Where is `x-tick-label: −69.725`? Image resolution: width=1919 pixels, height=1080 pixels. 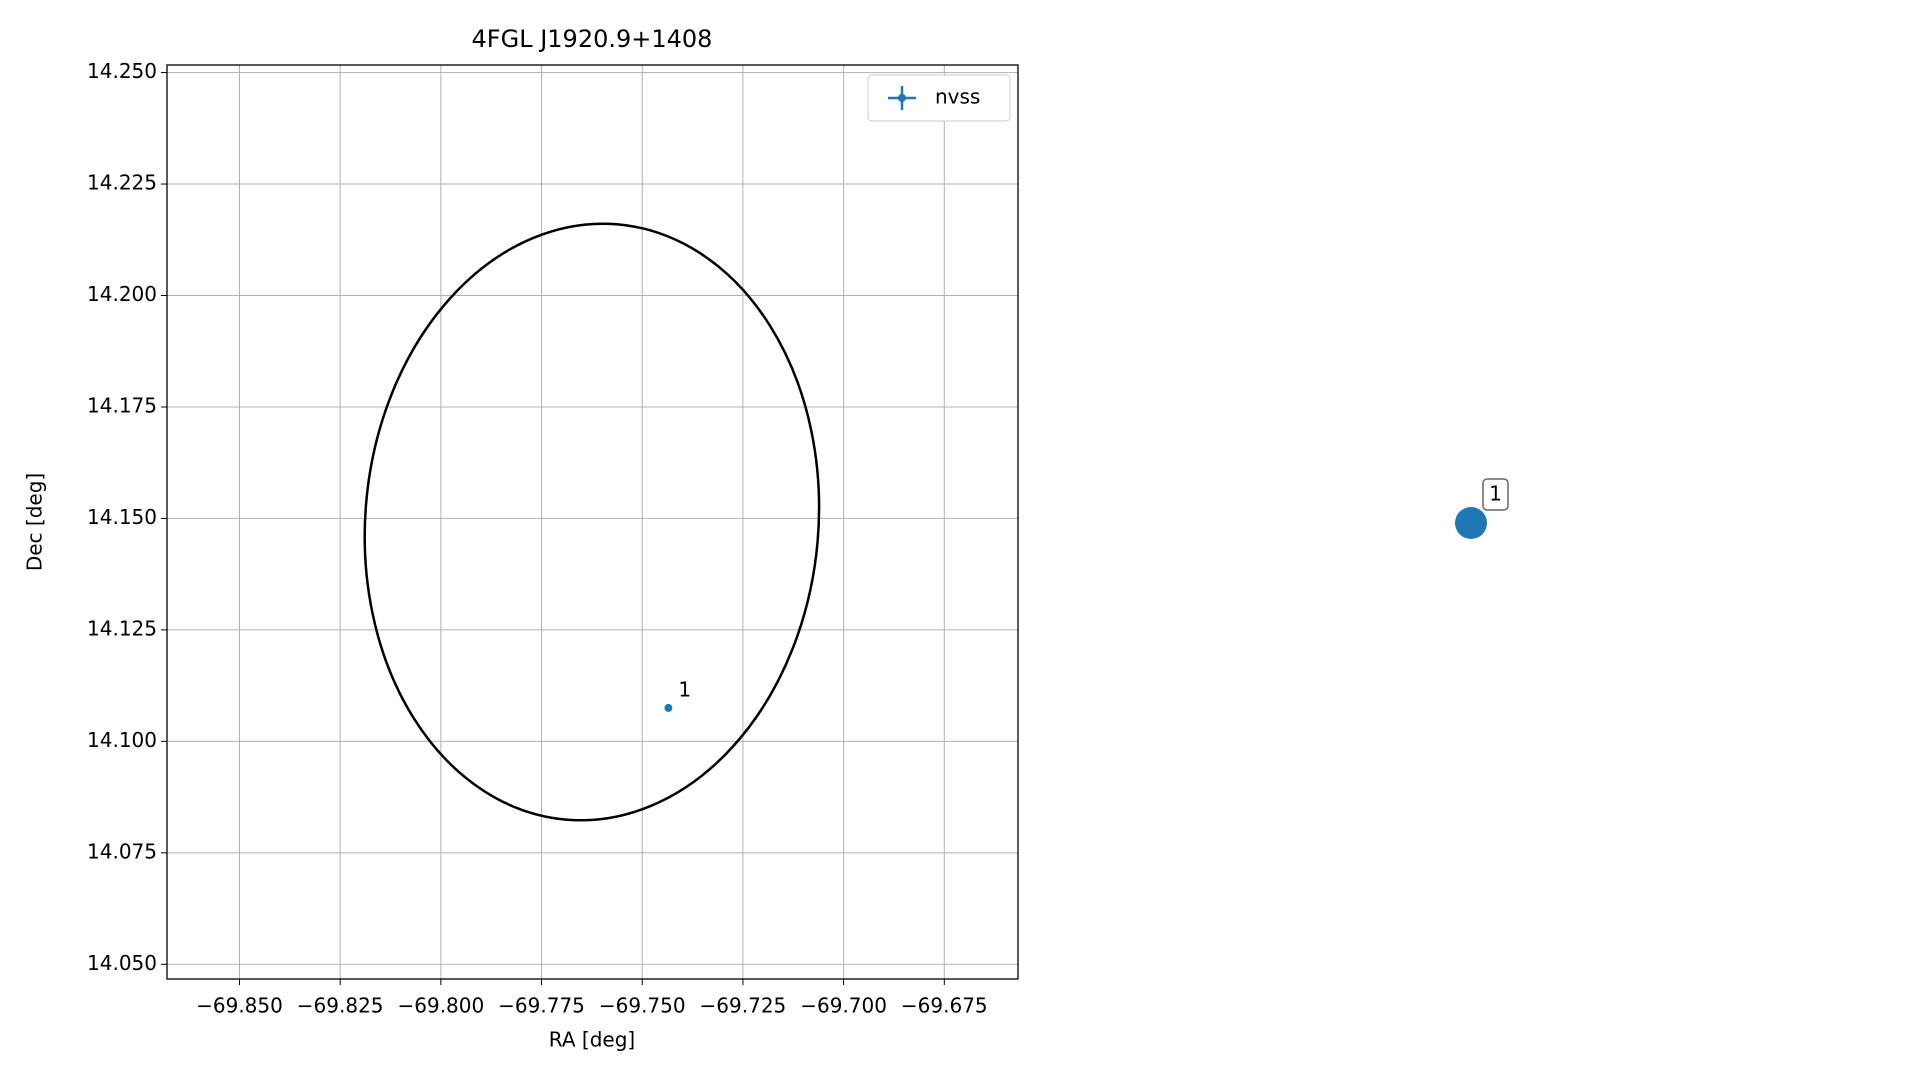
x-tick-label: −69.725 is located at coordinates (743, 1006).